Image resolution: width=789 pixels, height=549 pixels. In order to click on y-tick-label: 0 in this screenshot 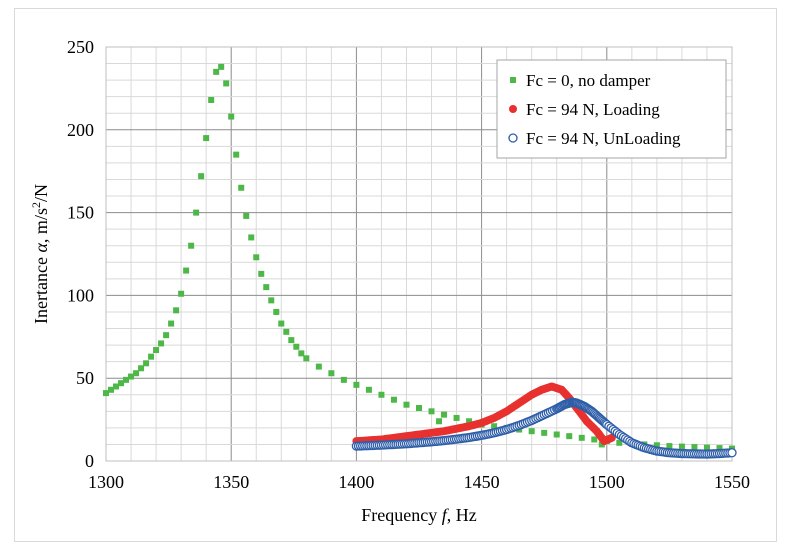, I will do `click(89, 461)`.